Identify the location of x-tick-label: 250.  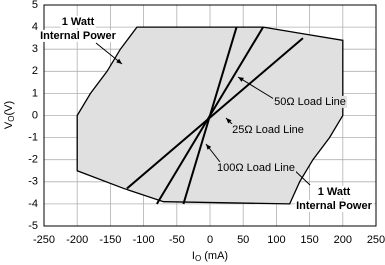
(376, 240).